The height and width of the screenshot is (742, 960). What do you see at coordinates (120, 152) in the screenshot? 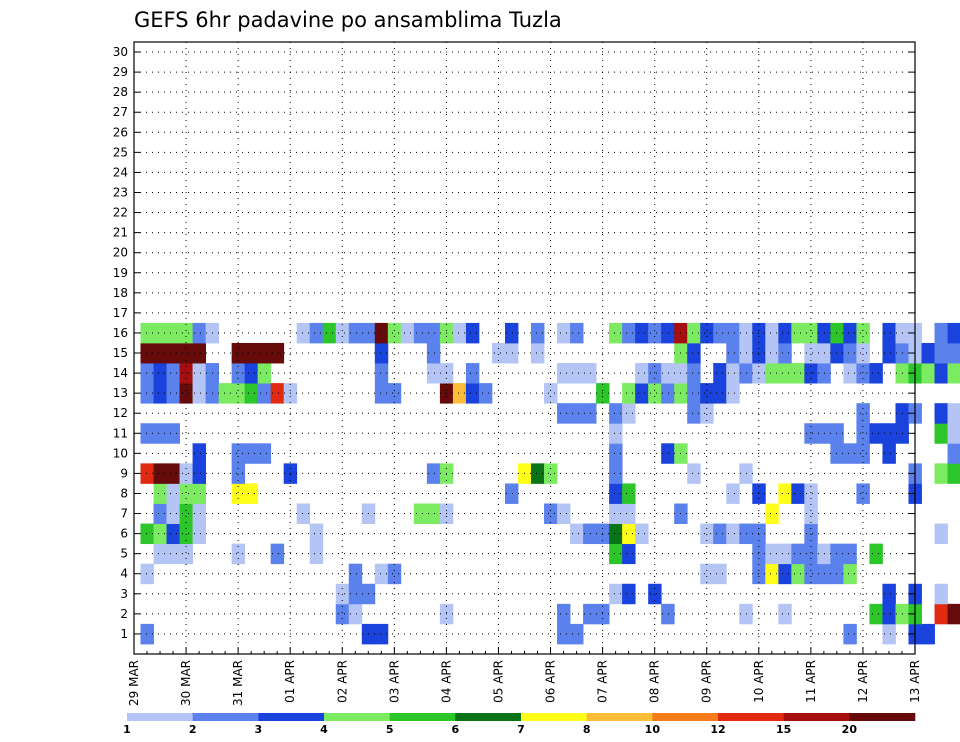
I see `y-tick-label: 25` at bounding box center [120, 152].